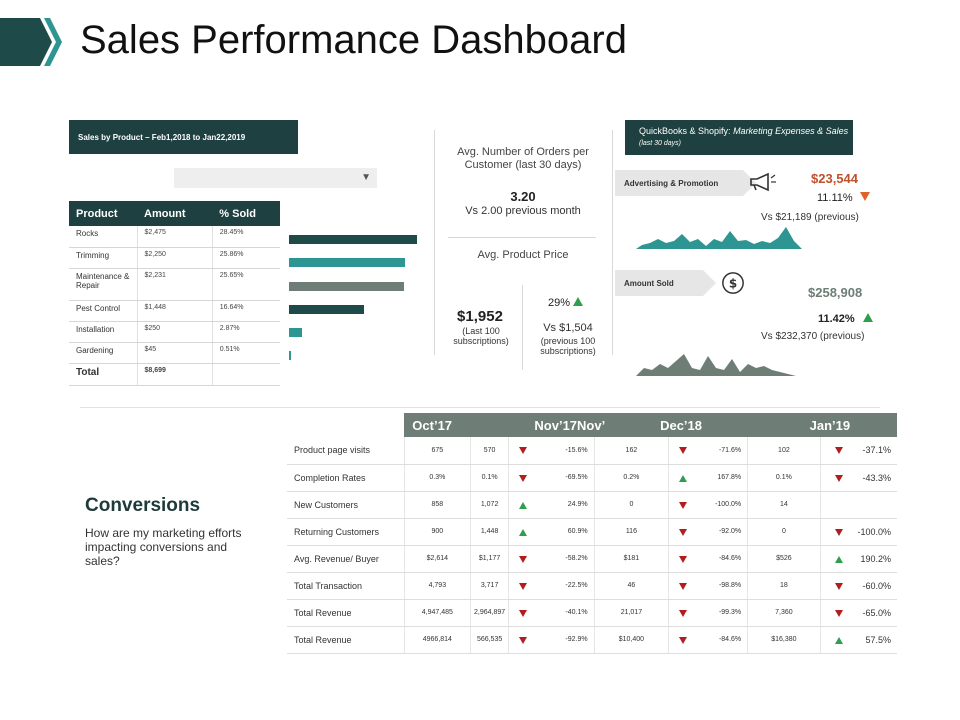 The width and height of the screenshot is (960, 720). Describe the element at coordinates (174, 284) in the screenshot. I see `table-row: Maintenance & Repair $2,231 25.65%` at that location.